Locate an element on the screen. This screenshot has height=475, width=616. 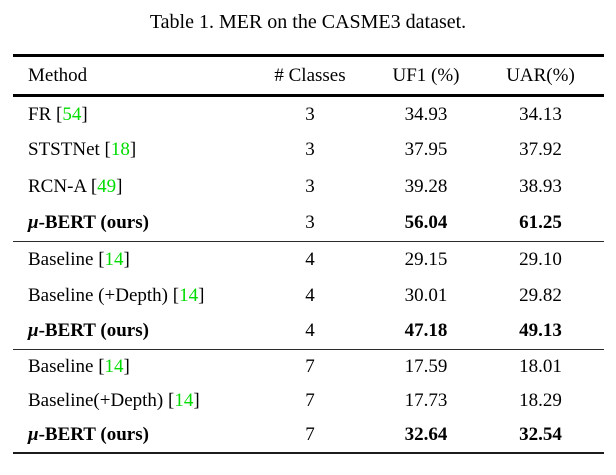
table-row: Baseline [14] 4 29.15 29.10 is located at coordinates (308, 260).